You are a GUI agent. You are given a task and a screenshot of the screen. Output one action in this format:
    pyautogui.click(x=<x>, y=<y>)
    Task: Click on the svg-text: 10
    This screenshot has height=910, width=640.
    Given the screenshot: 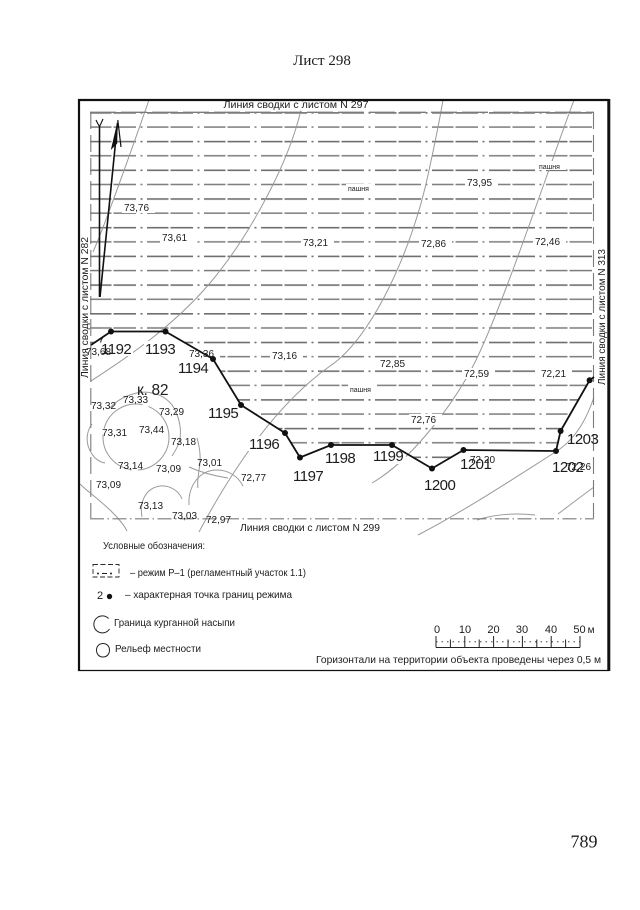 What is the action you would take?
    pyautogui.click(x=465, y=630)
    